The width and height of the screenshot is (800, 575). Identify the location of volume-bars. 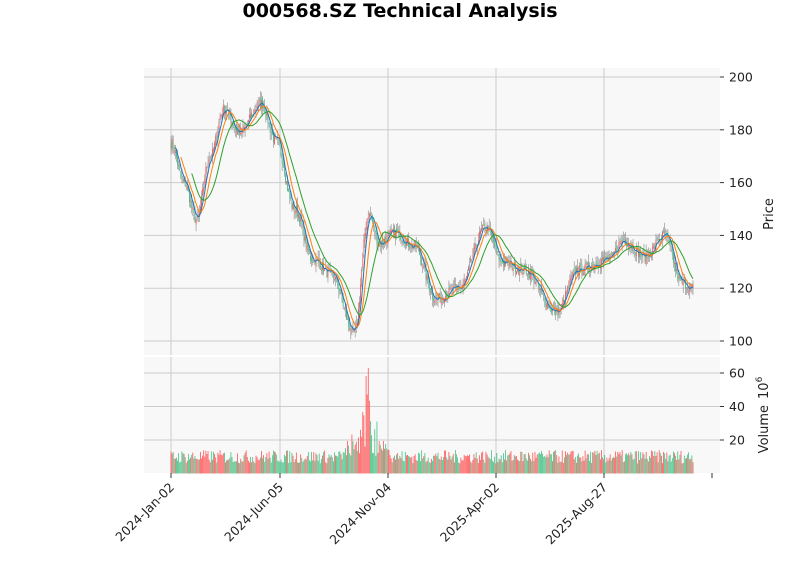
(432, 420).